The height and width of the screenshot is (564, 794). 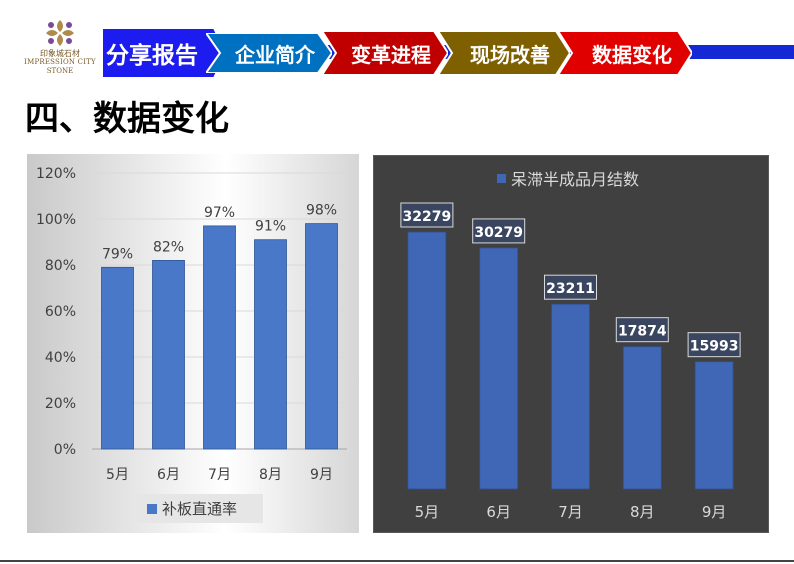 I want to click on data-label: 15993, so click(x=714, y=347).